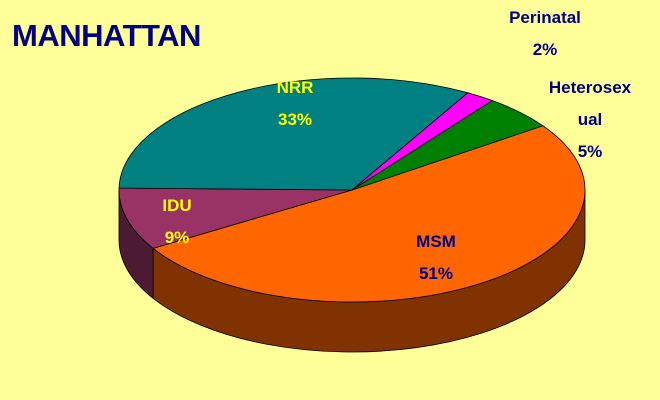 The width and height of the screenshot is (660, 400). What do you see at coordinates (545, 17) in the screenshot?
I see `category-label: Perinatal` at bounding box center [545, 17].